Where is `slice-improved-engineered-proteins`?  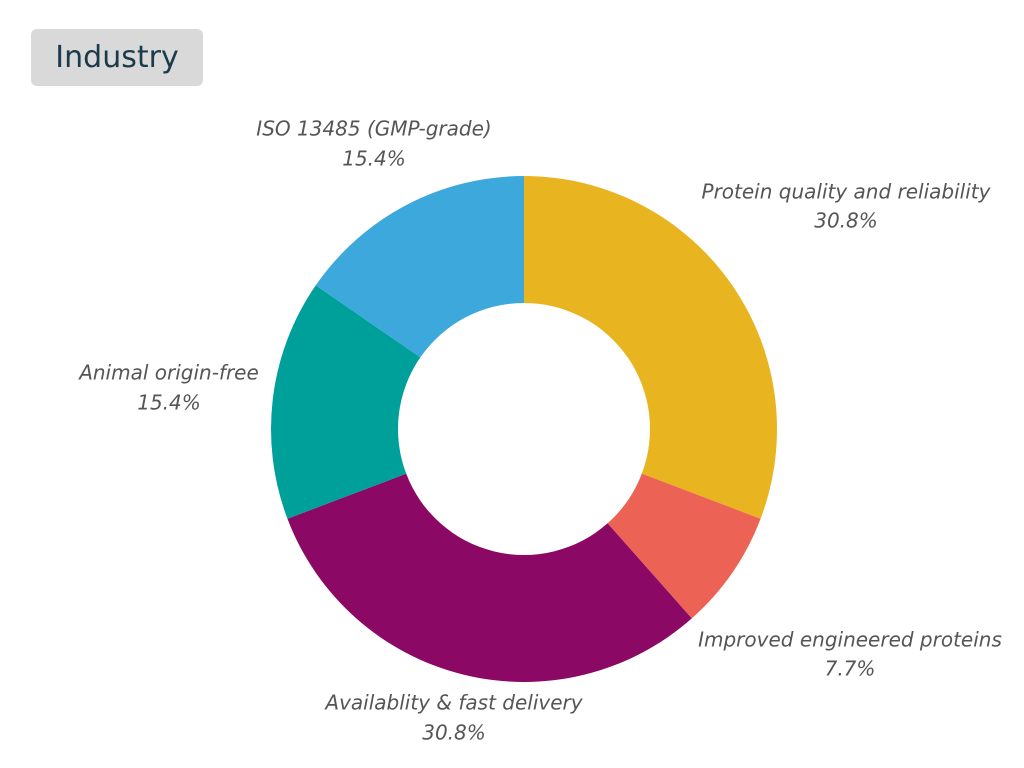
slice-improved-engineered-proteins is located at coordinates (684, 546).